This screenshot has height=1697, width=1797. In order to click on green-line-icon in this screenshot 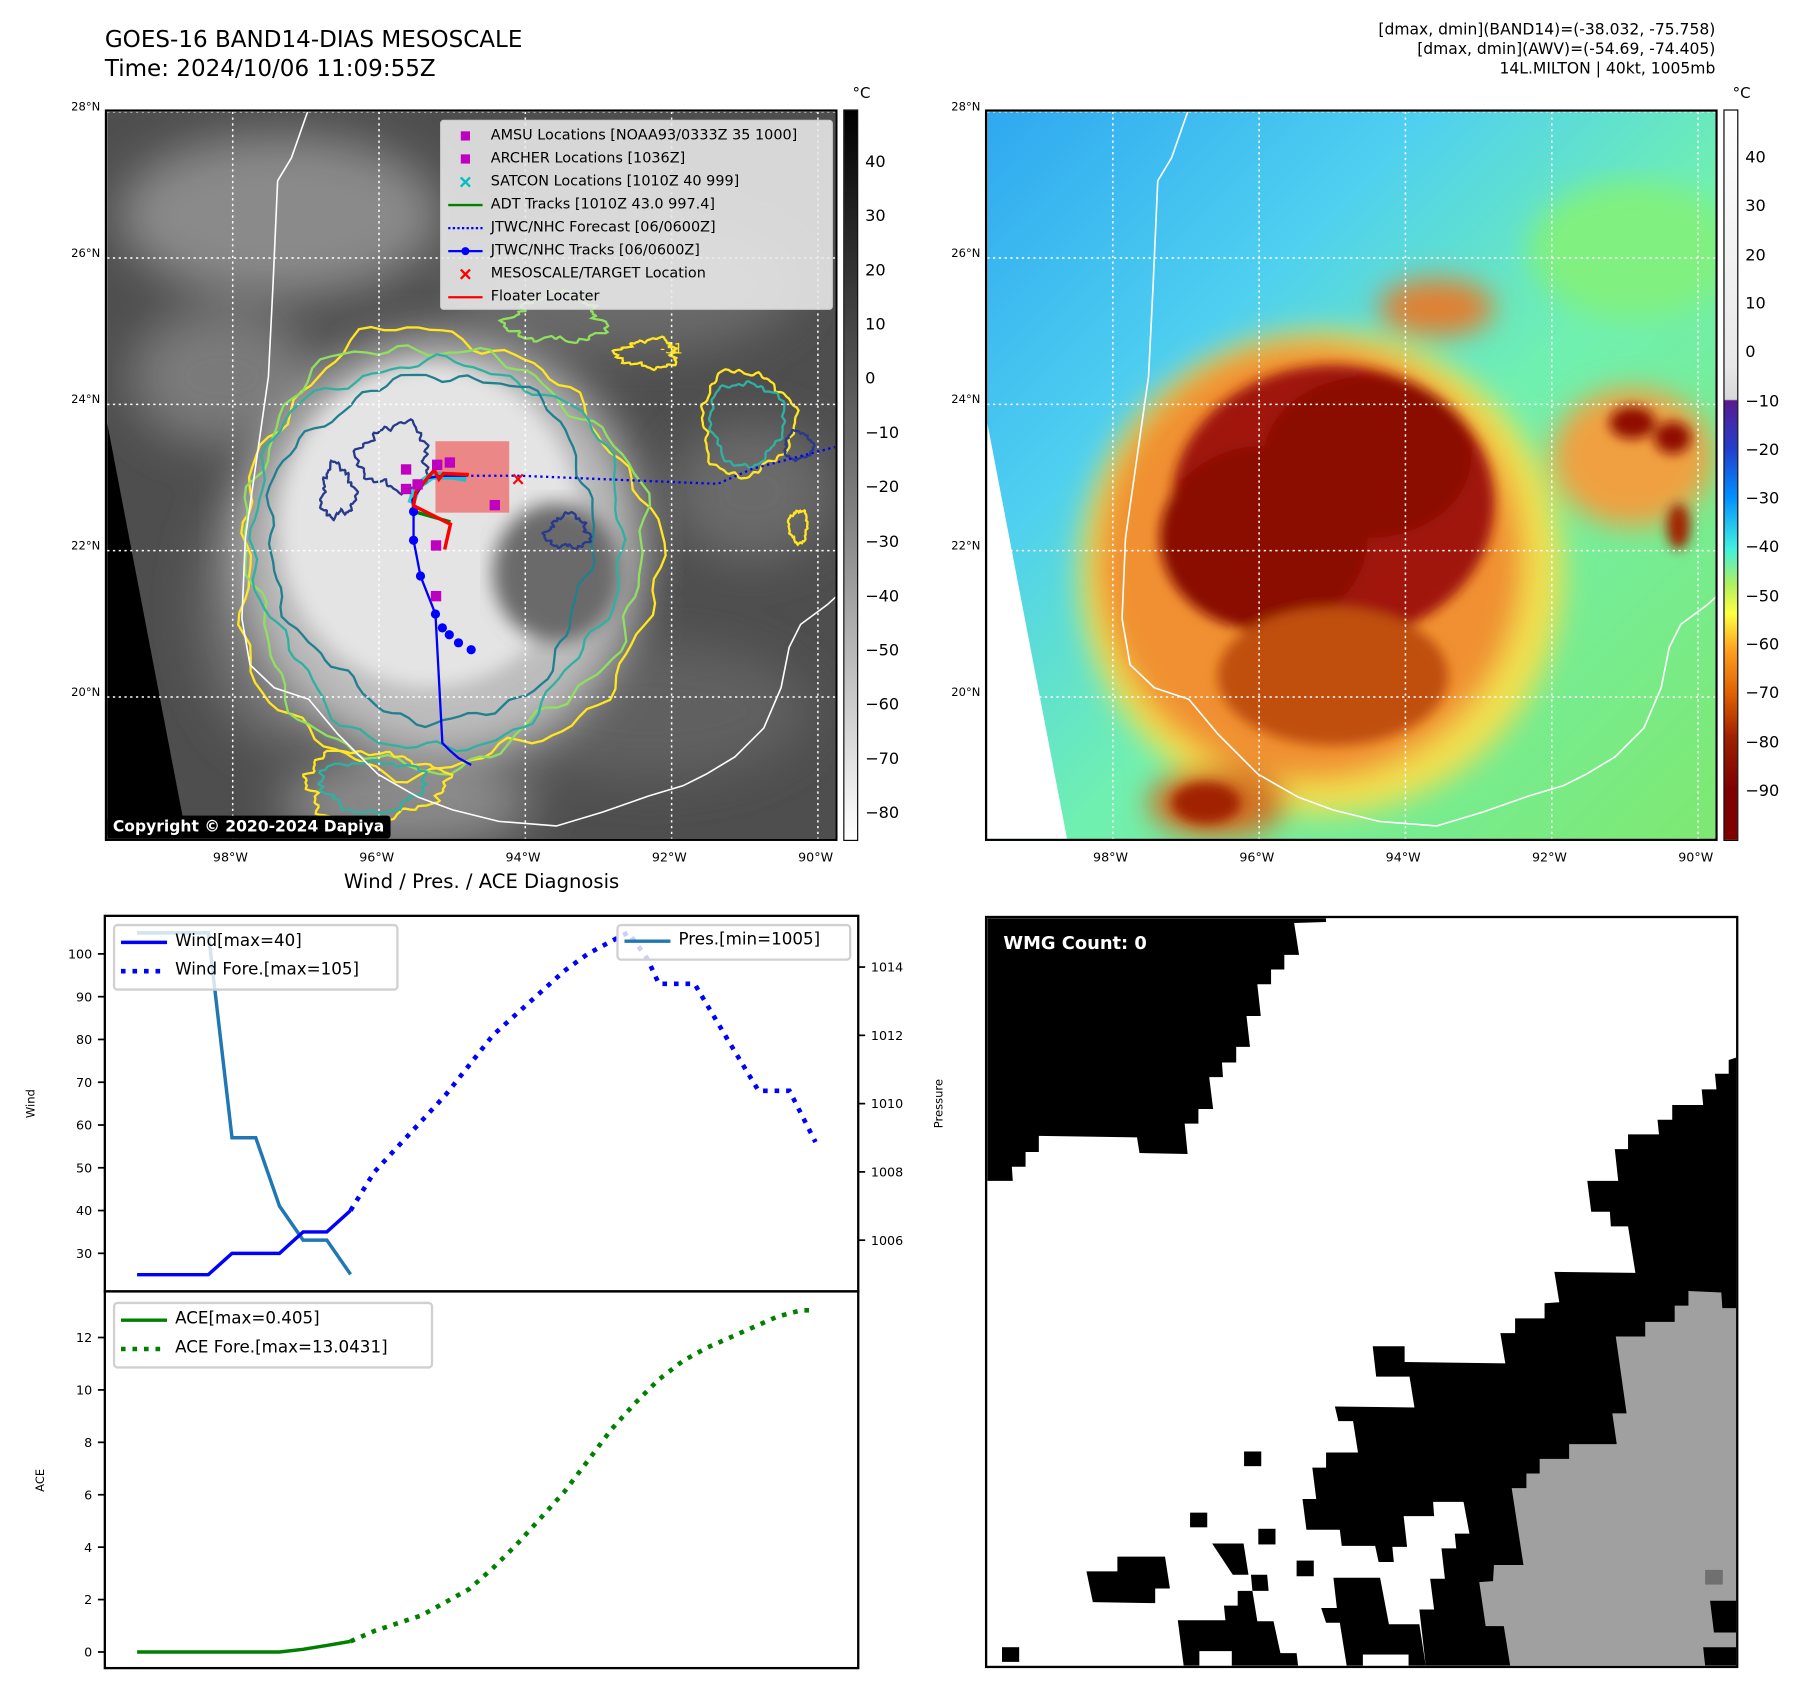, I will do `click(465, 205)`.